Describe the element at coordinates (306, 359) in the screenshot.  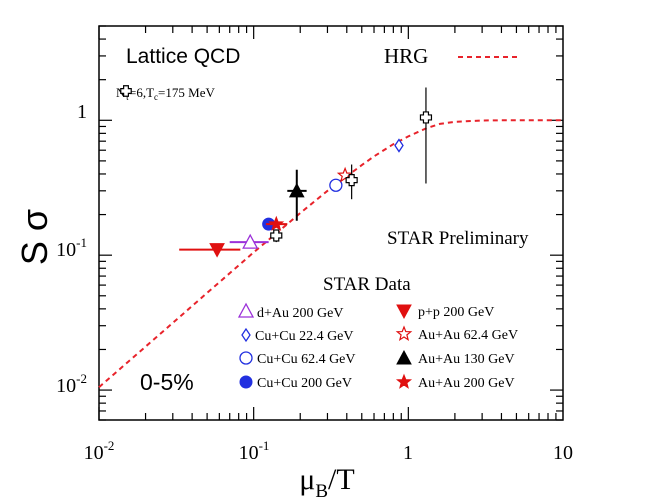
I see `legend-label-cucu-62: Cu+Cu 62.4 GeV` at that location.